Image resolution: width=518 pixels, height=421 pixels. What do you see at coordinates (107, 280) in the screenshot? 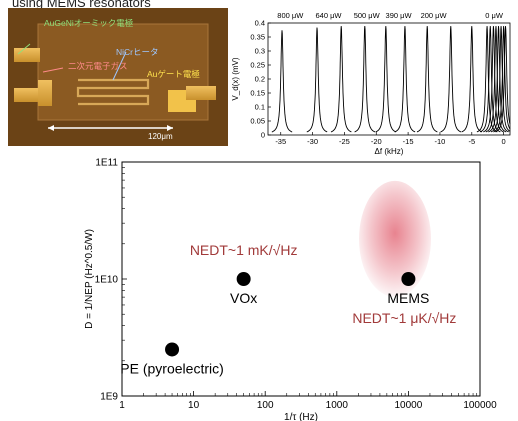
I see `y-tick-label: 1E10` at bounding box center [107, 280].